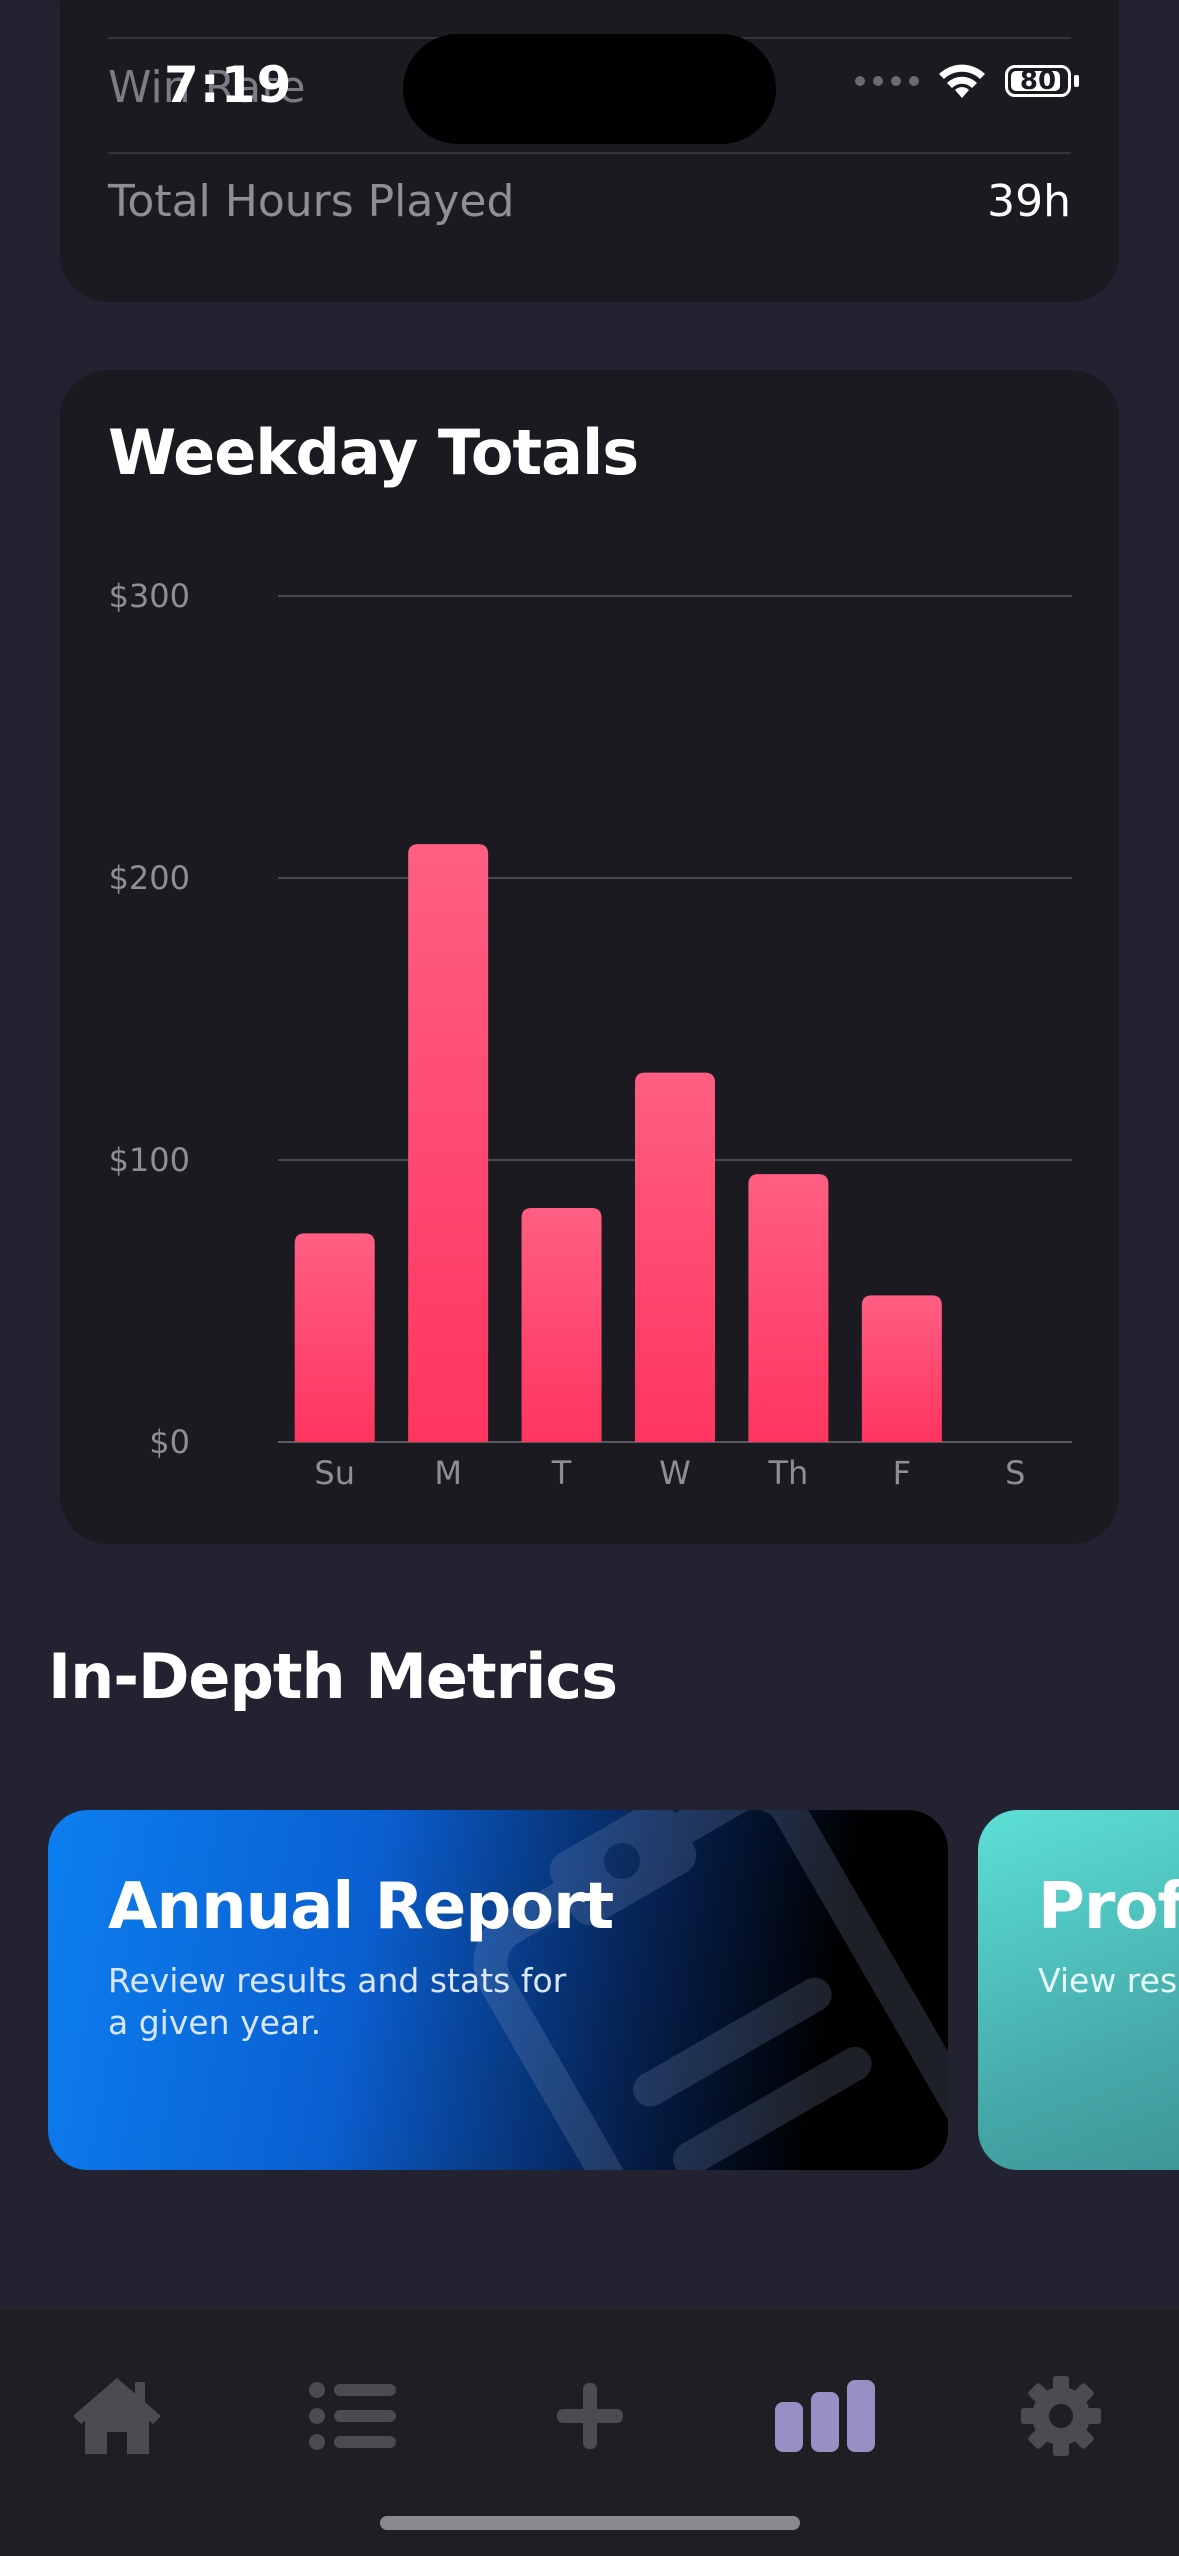 This screenshot has width=1179, height=2556. Describe the element at coordinates (373, 452) in the screenshot. I see `chart-title: Weekday Totals` at that location.